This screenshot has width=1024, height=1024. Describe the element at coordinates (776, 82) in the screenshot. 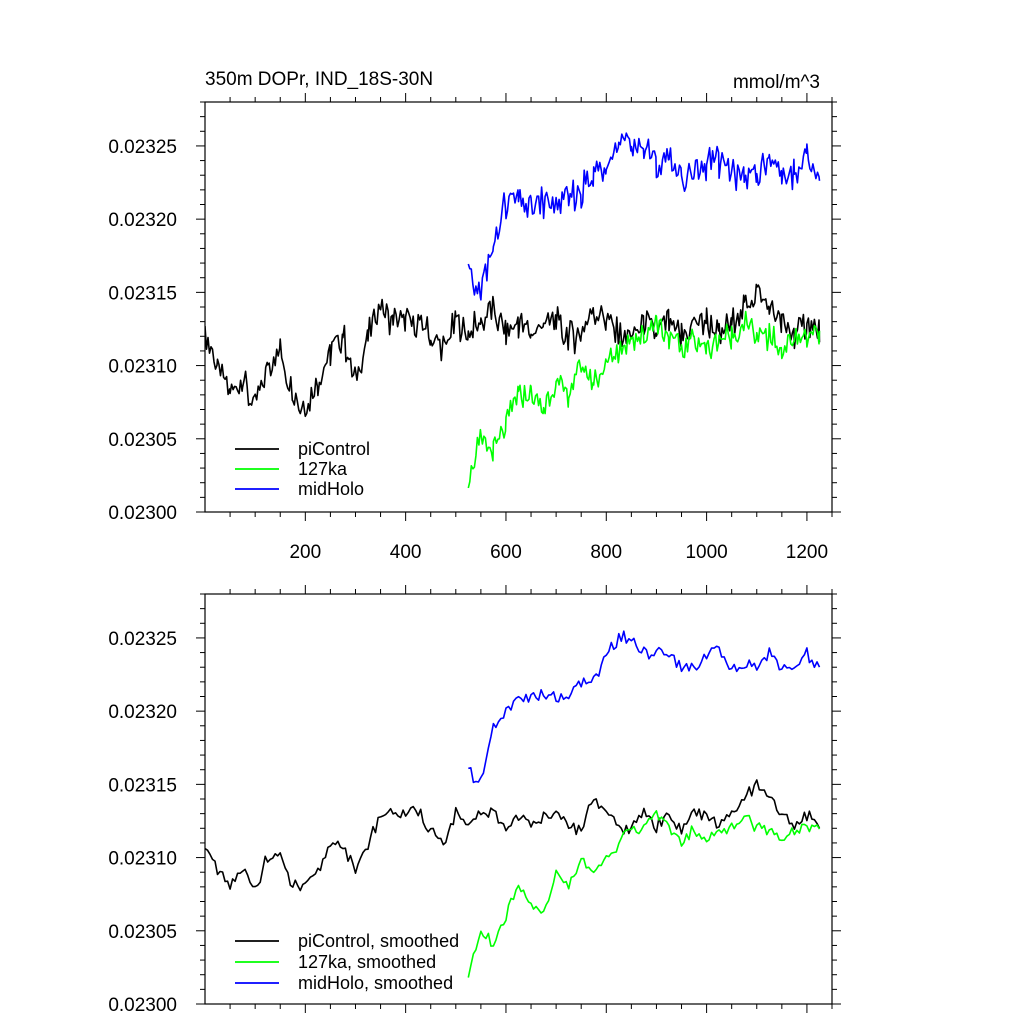

I see `units-label: mmol/m^3` at that location.